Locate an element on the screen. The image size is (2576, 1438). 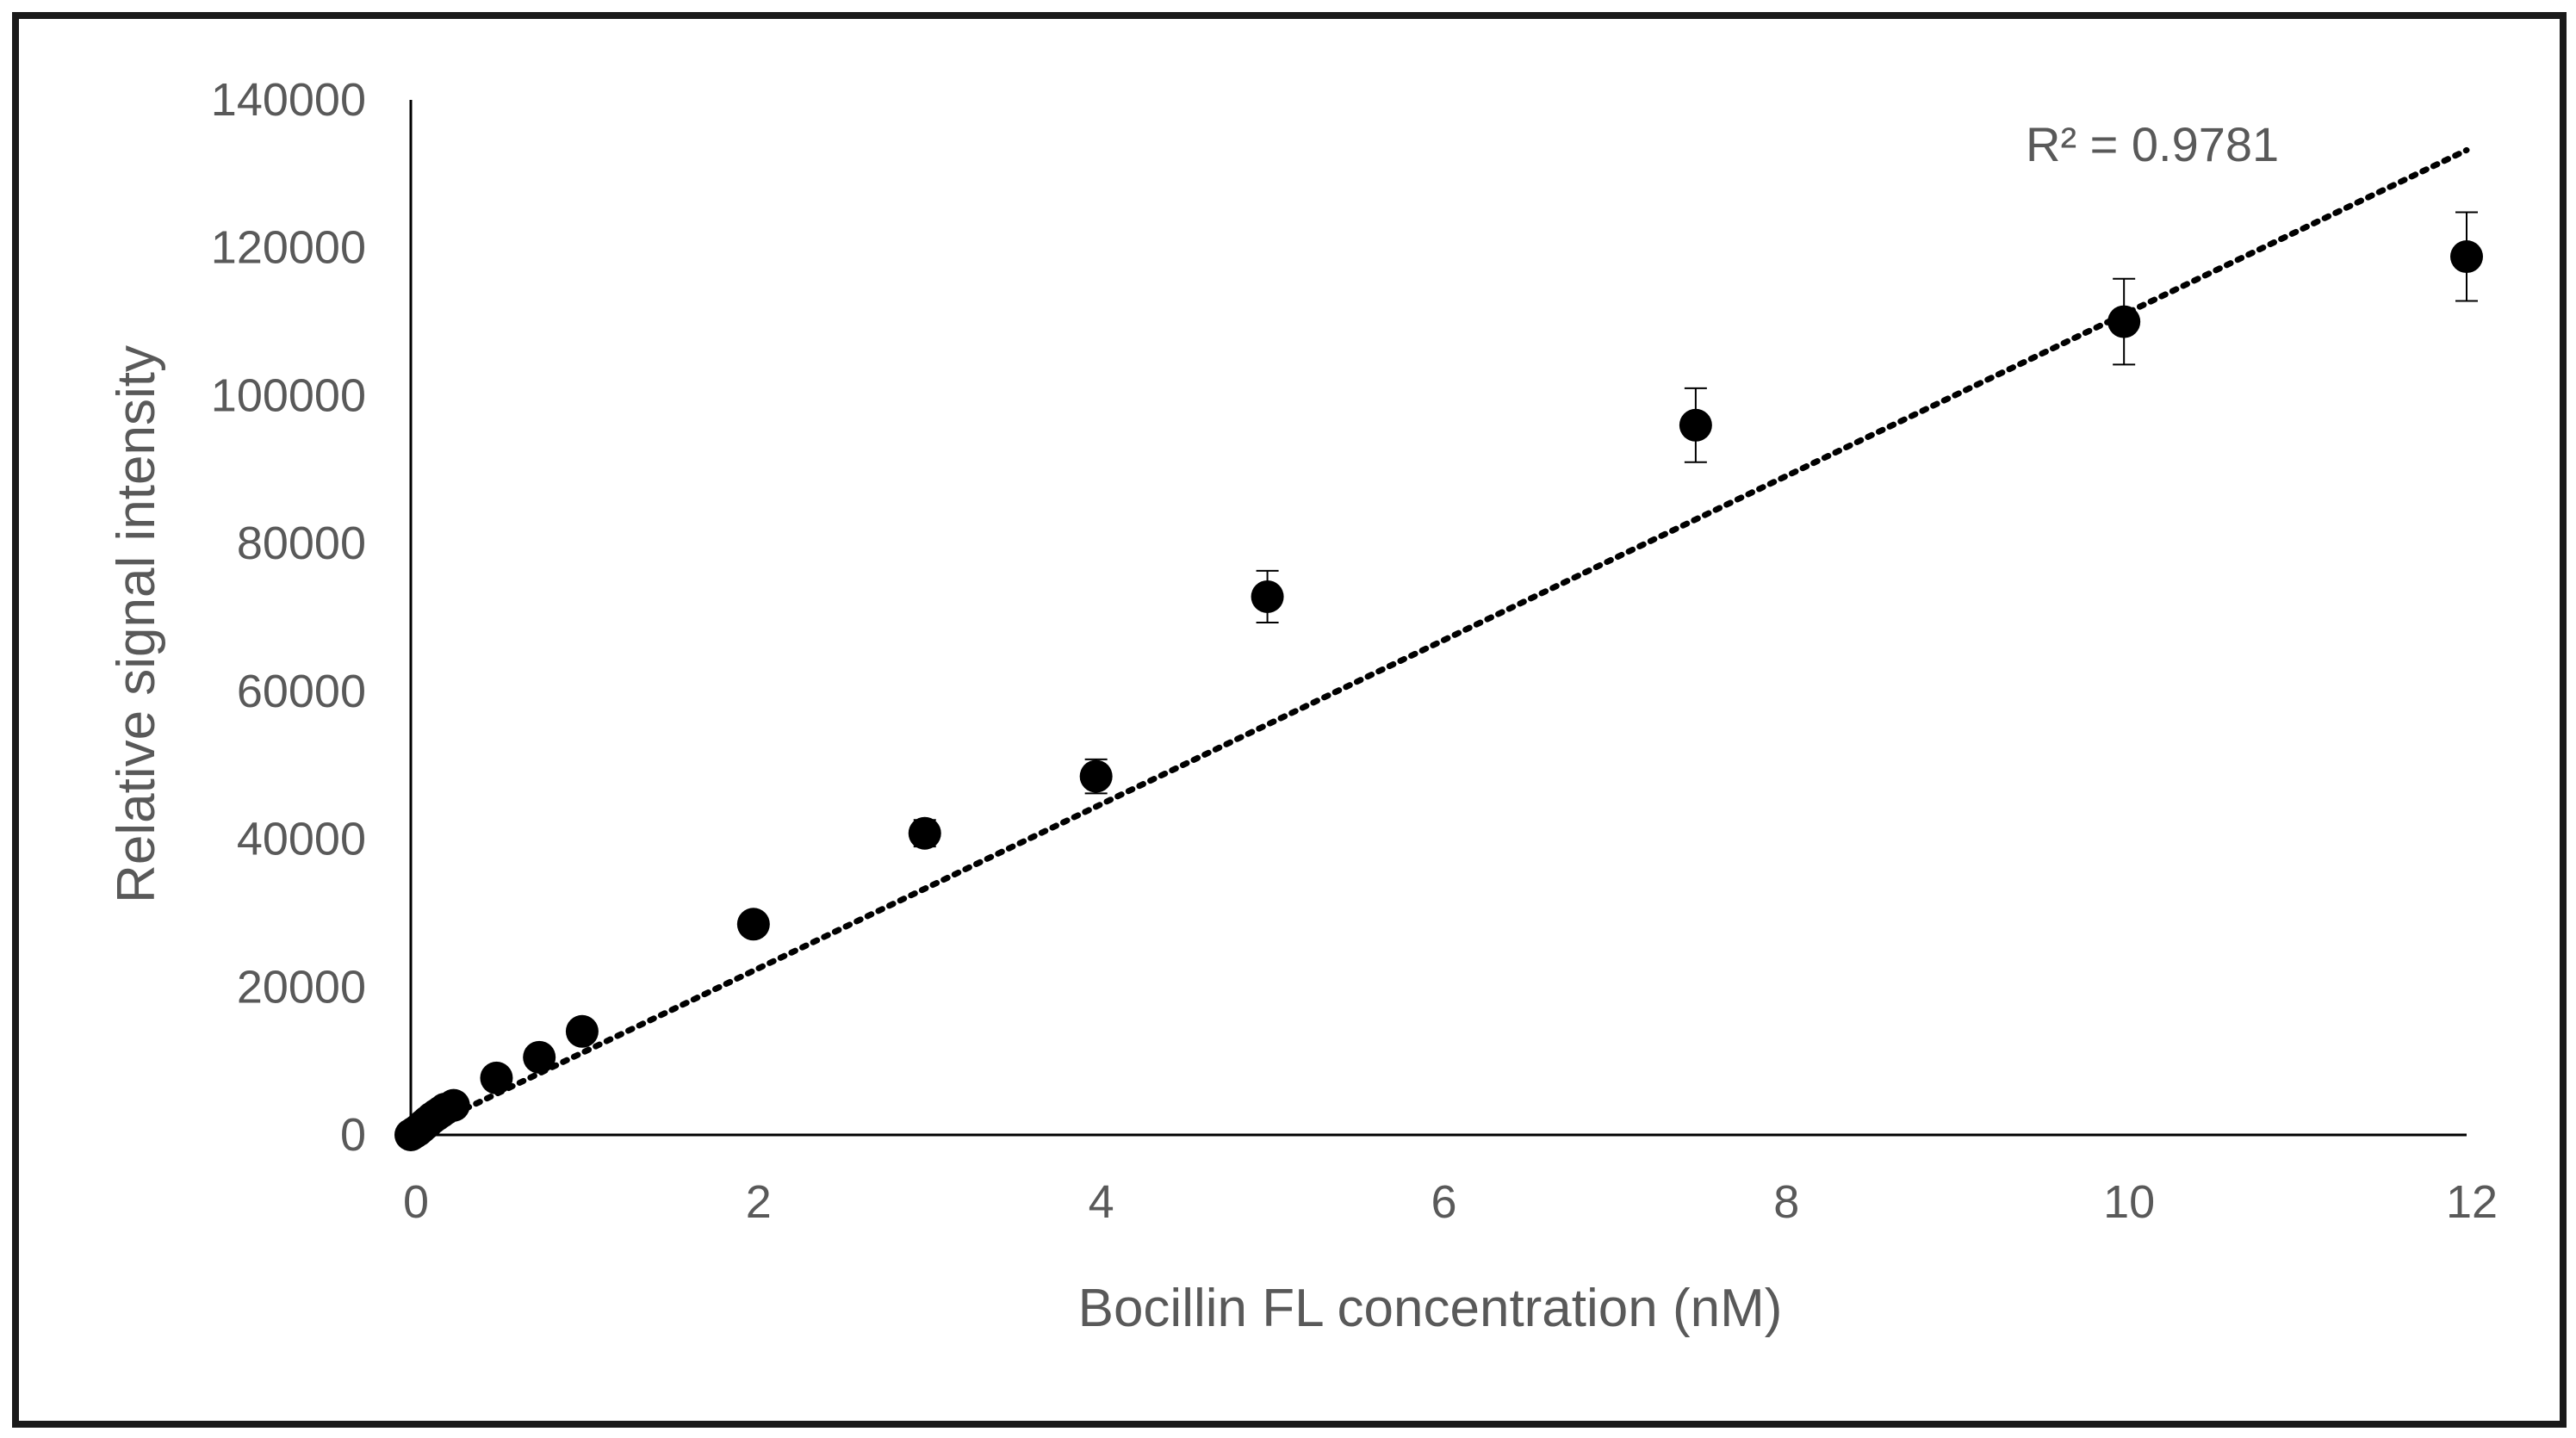
y-tick-label: 0 is located at coordinates (353, 1135).